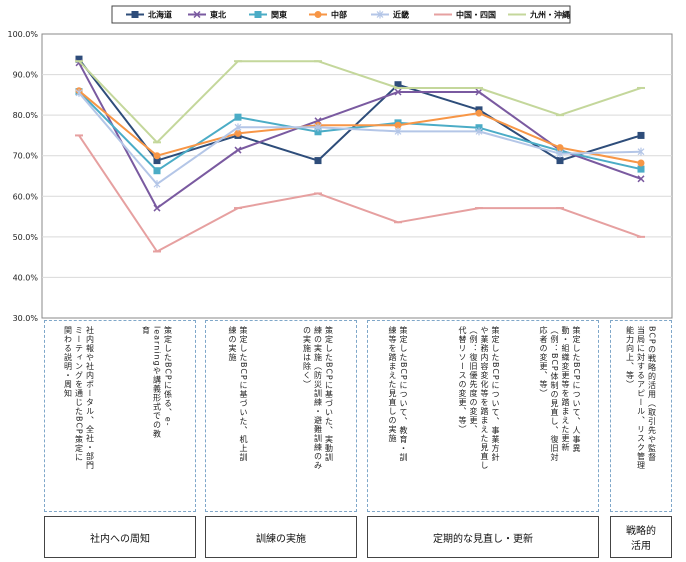 The width and height of the screenshot is (686, 562). Describe the element at coordinates (565, 389) in the screenshot. I see `x-category-label-line: 動・組織変更等を踏まえた更新` at that location.